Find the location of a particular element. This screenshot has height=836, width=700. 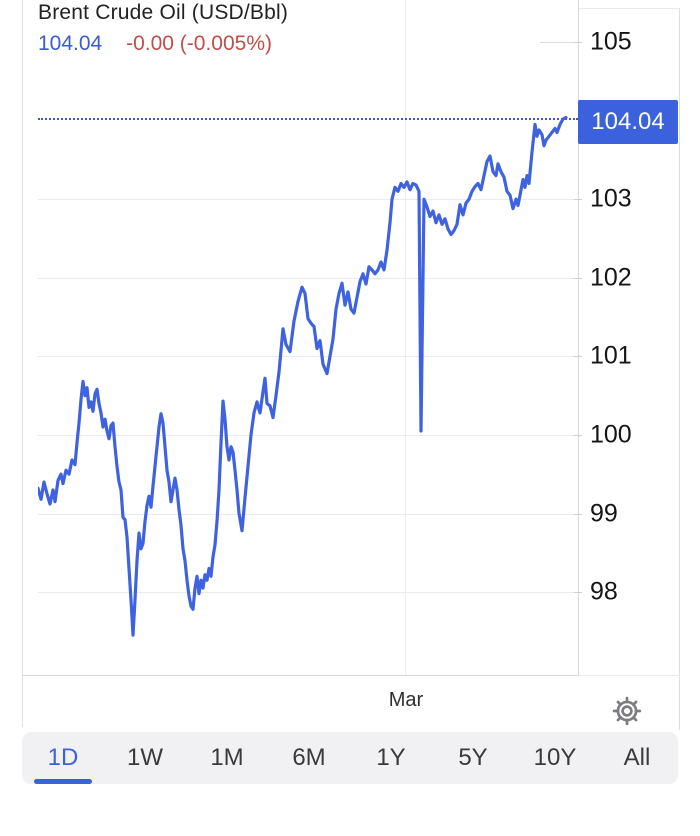

y-label-99: 99 is located at coordinates (604, 513).